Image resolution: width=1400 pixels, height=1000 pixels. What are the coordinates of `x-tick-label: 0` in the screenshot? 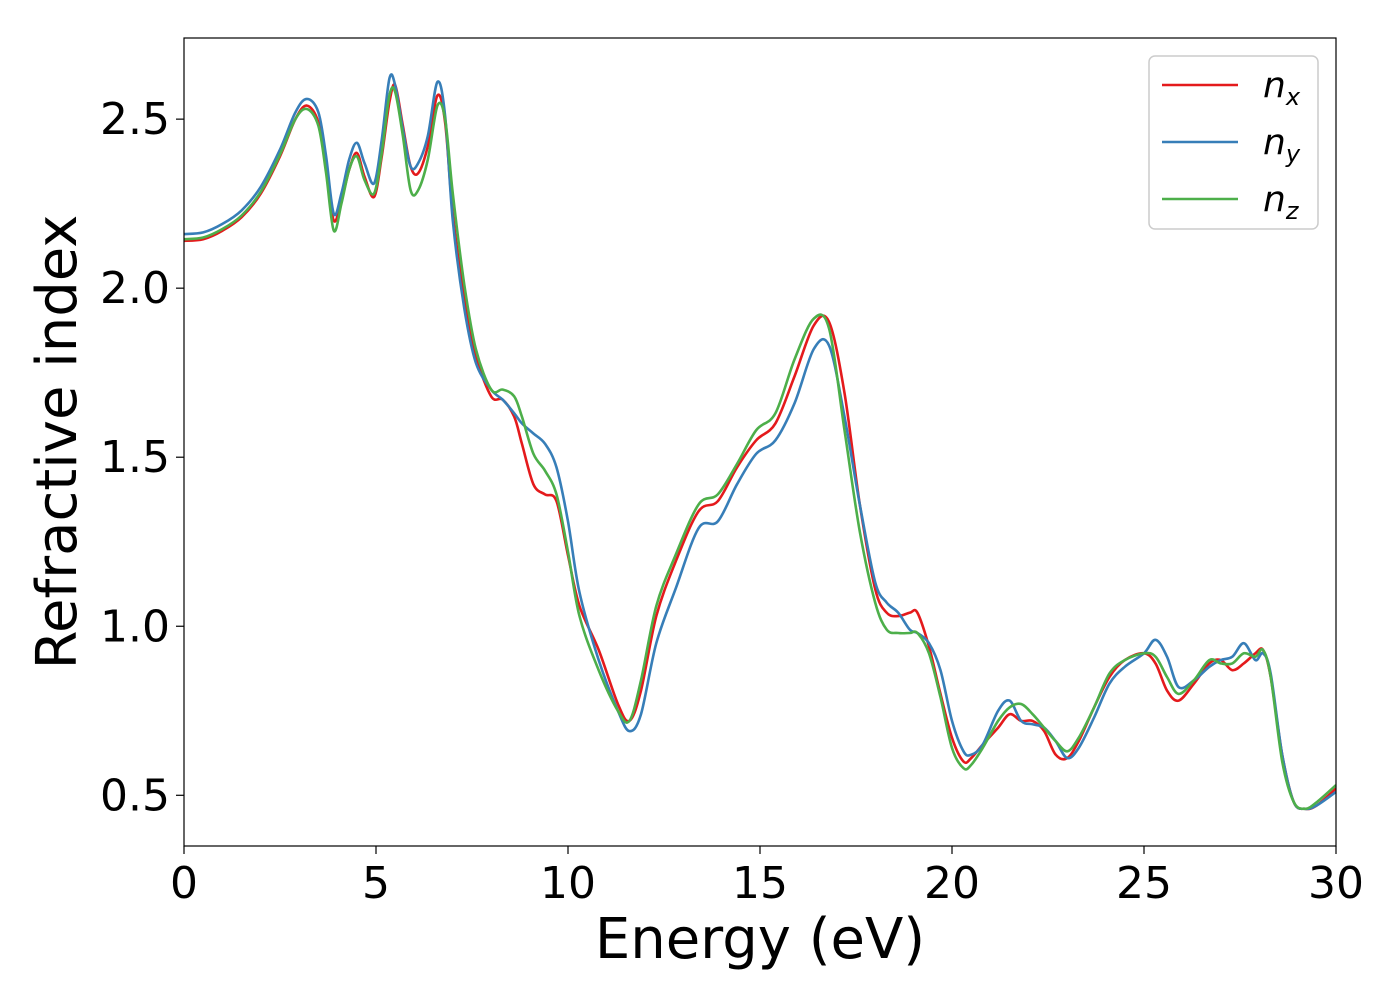 It's located at (184, 883).